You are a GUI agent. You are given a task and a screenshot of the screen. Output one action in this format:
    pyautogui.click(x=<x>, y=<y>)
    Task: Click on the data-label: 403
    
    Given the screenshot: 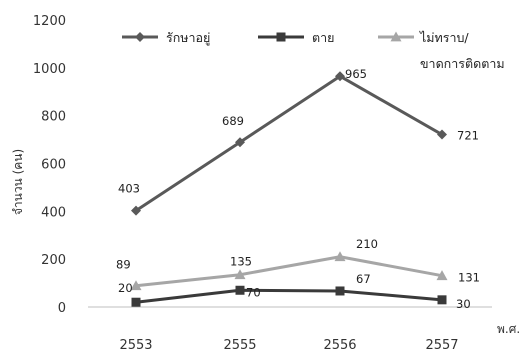 What is the action you would take?
    pyautogui.click(x=129, y=189)
    